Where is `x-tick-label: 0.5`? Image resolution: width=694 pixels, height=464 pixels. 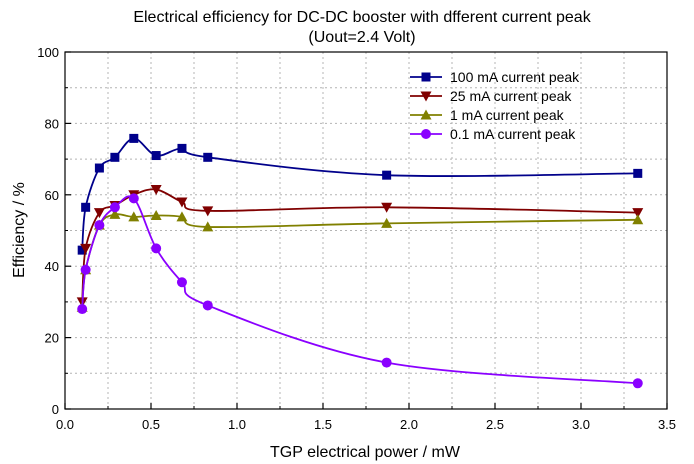 x-tick-label: 0.5 is located at coordinates (151, 424).